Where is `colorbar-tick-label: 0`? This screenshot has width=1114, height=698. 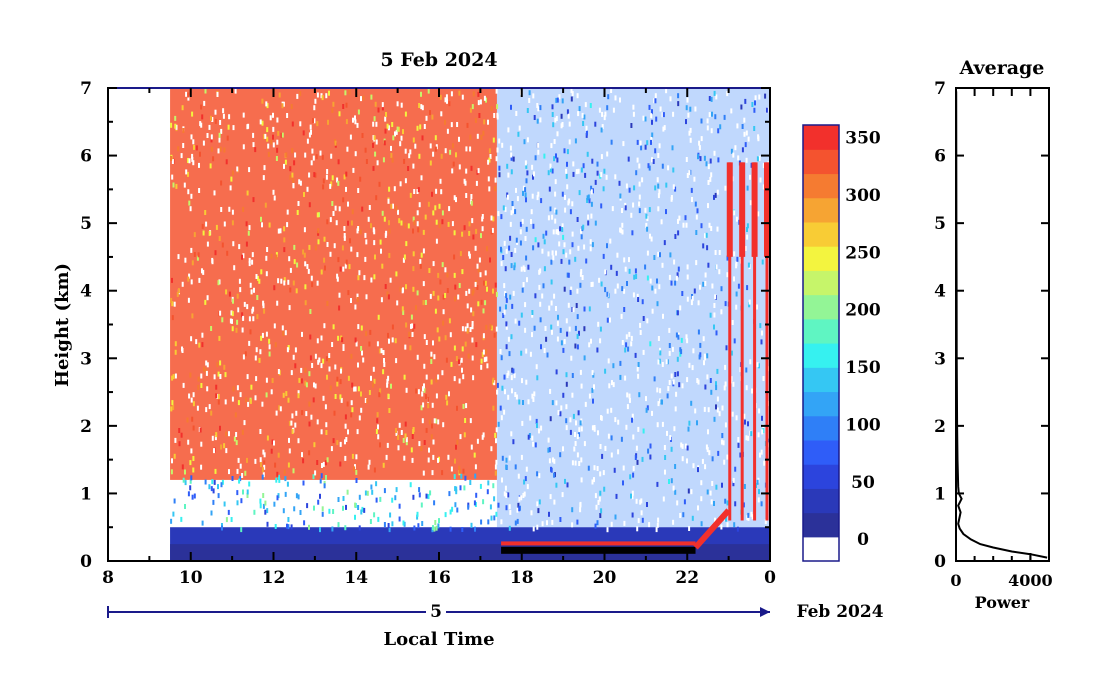
colorbar-tick-label: 0 is located at coordinates (863, 540).